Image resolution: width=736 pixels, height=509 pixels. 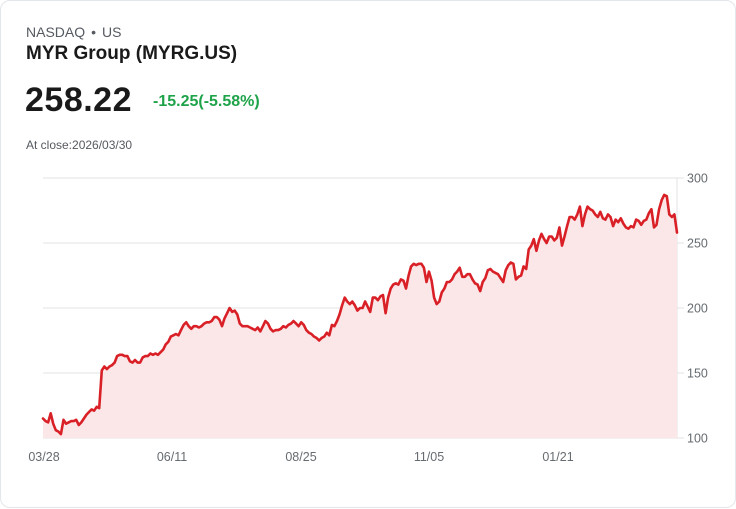 I want to click on exchange-name: NASDAQ, so click(x=56, y=32).